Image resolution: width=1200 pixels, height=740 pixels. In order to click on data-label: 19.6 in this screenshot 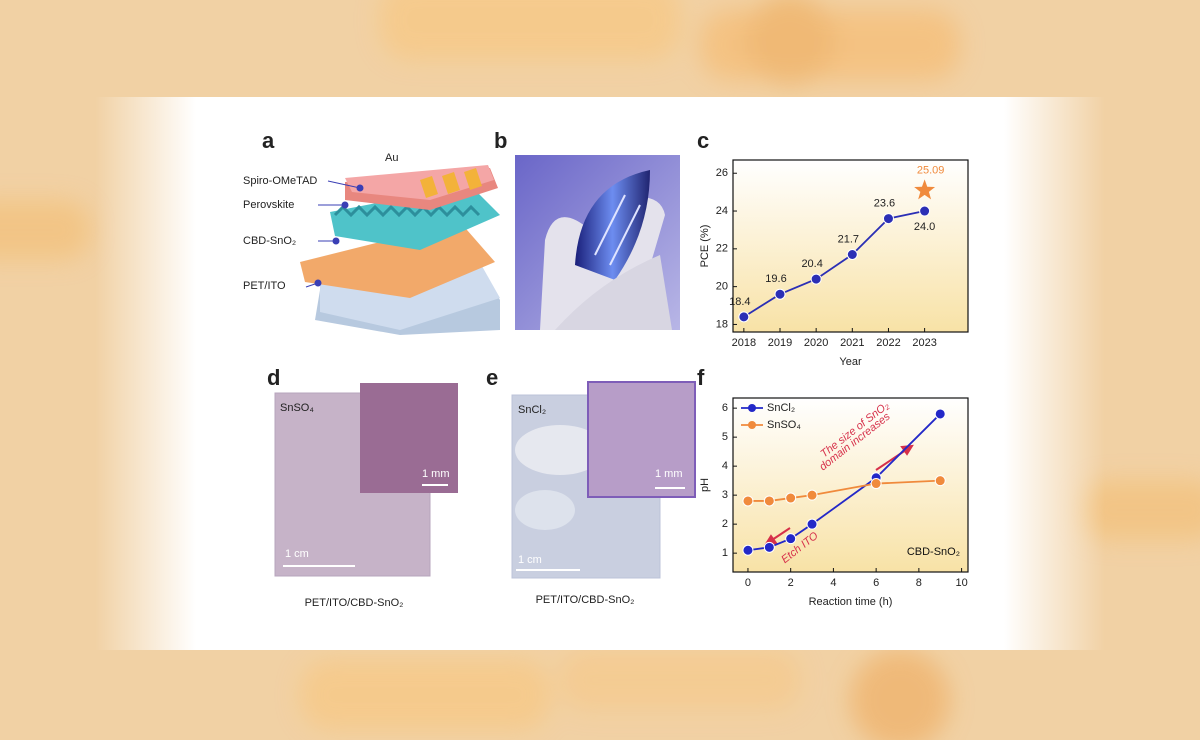, I will do `click(775, 279)`.